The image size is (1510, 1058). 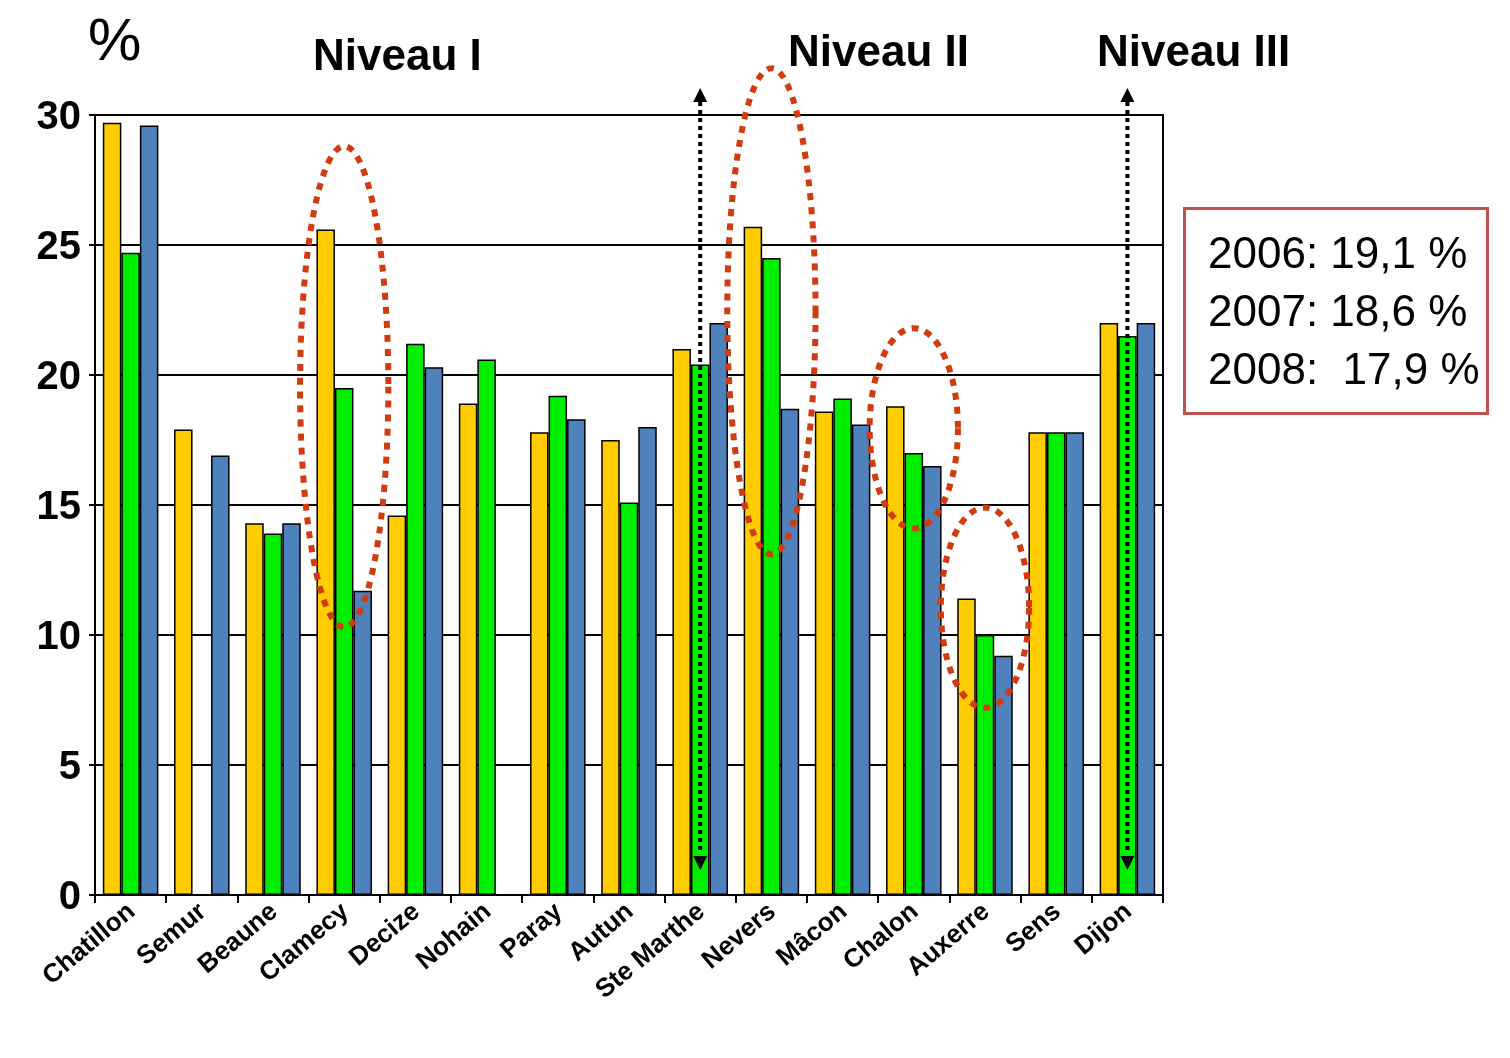 What do you see at coordinates (1194, 51) in the screenshot?
I see `text: Niveau III` at bounding box center [1194, 51].